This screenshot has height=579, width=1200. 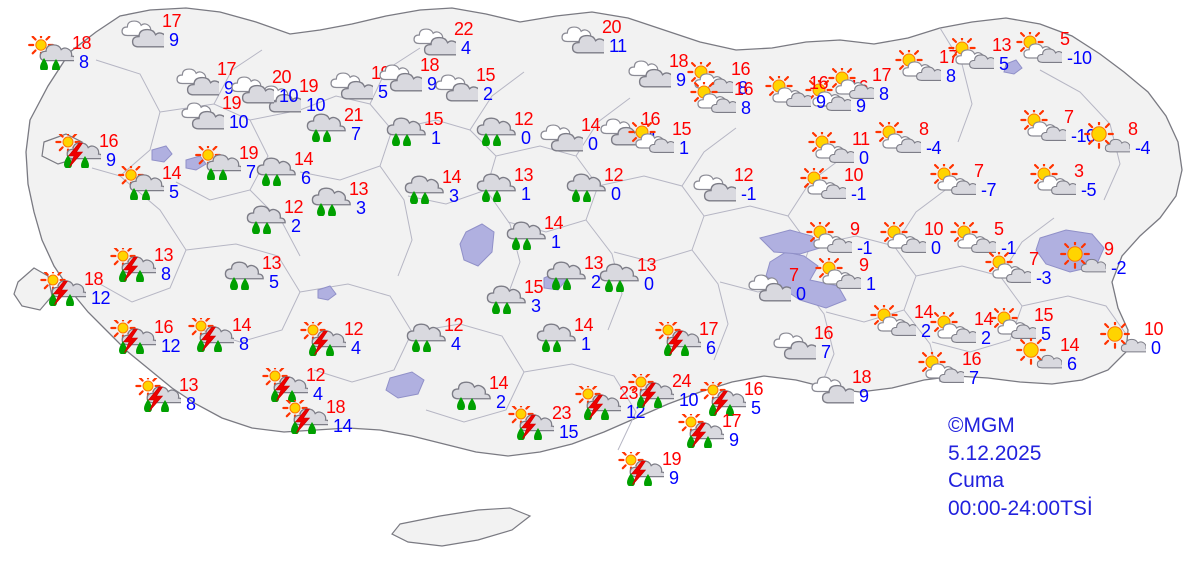 What do you see at coordinates (454, 196) in the screenshot?
I see `min-temperature: 3` at bounding box center [454, 196].